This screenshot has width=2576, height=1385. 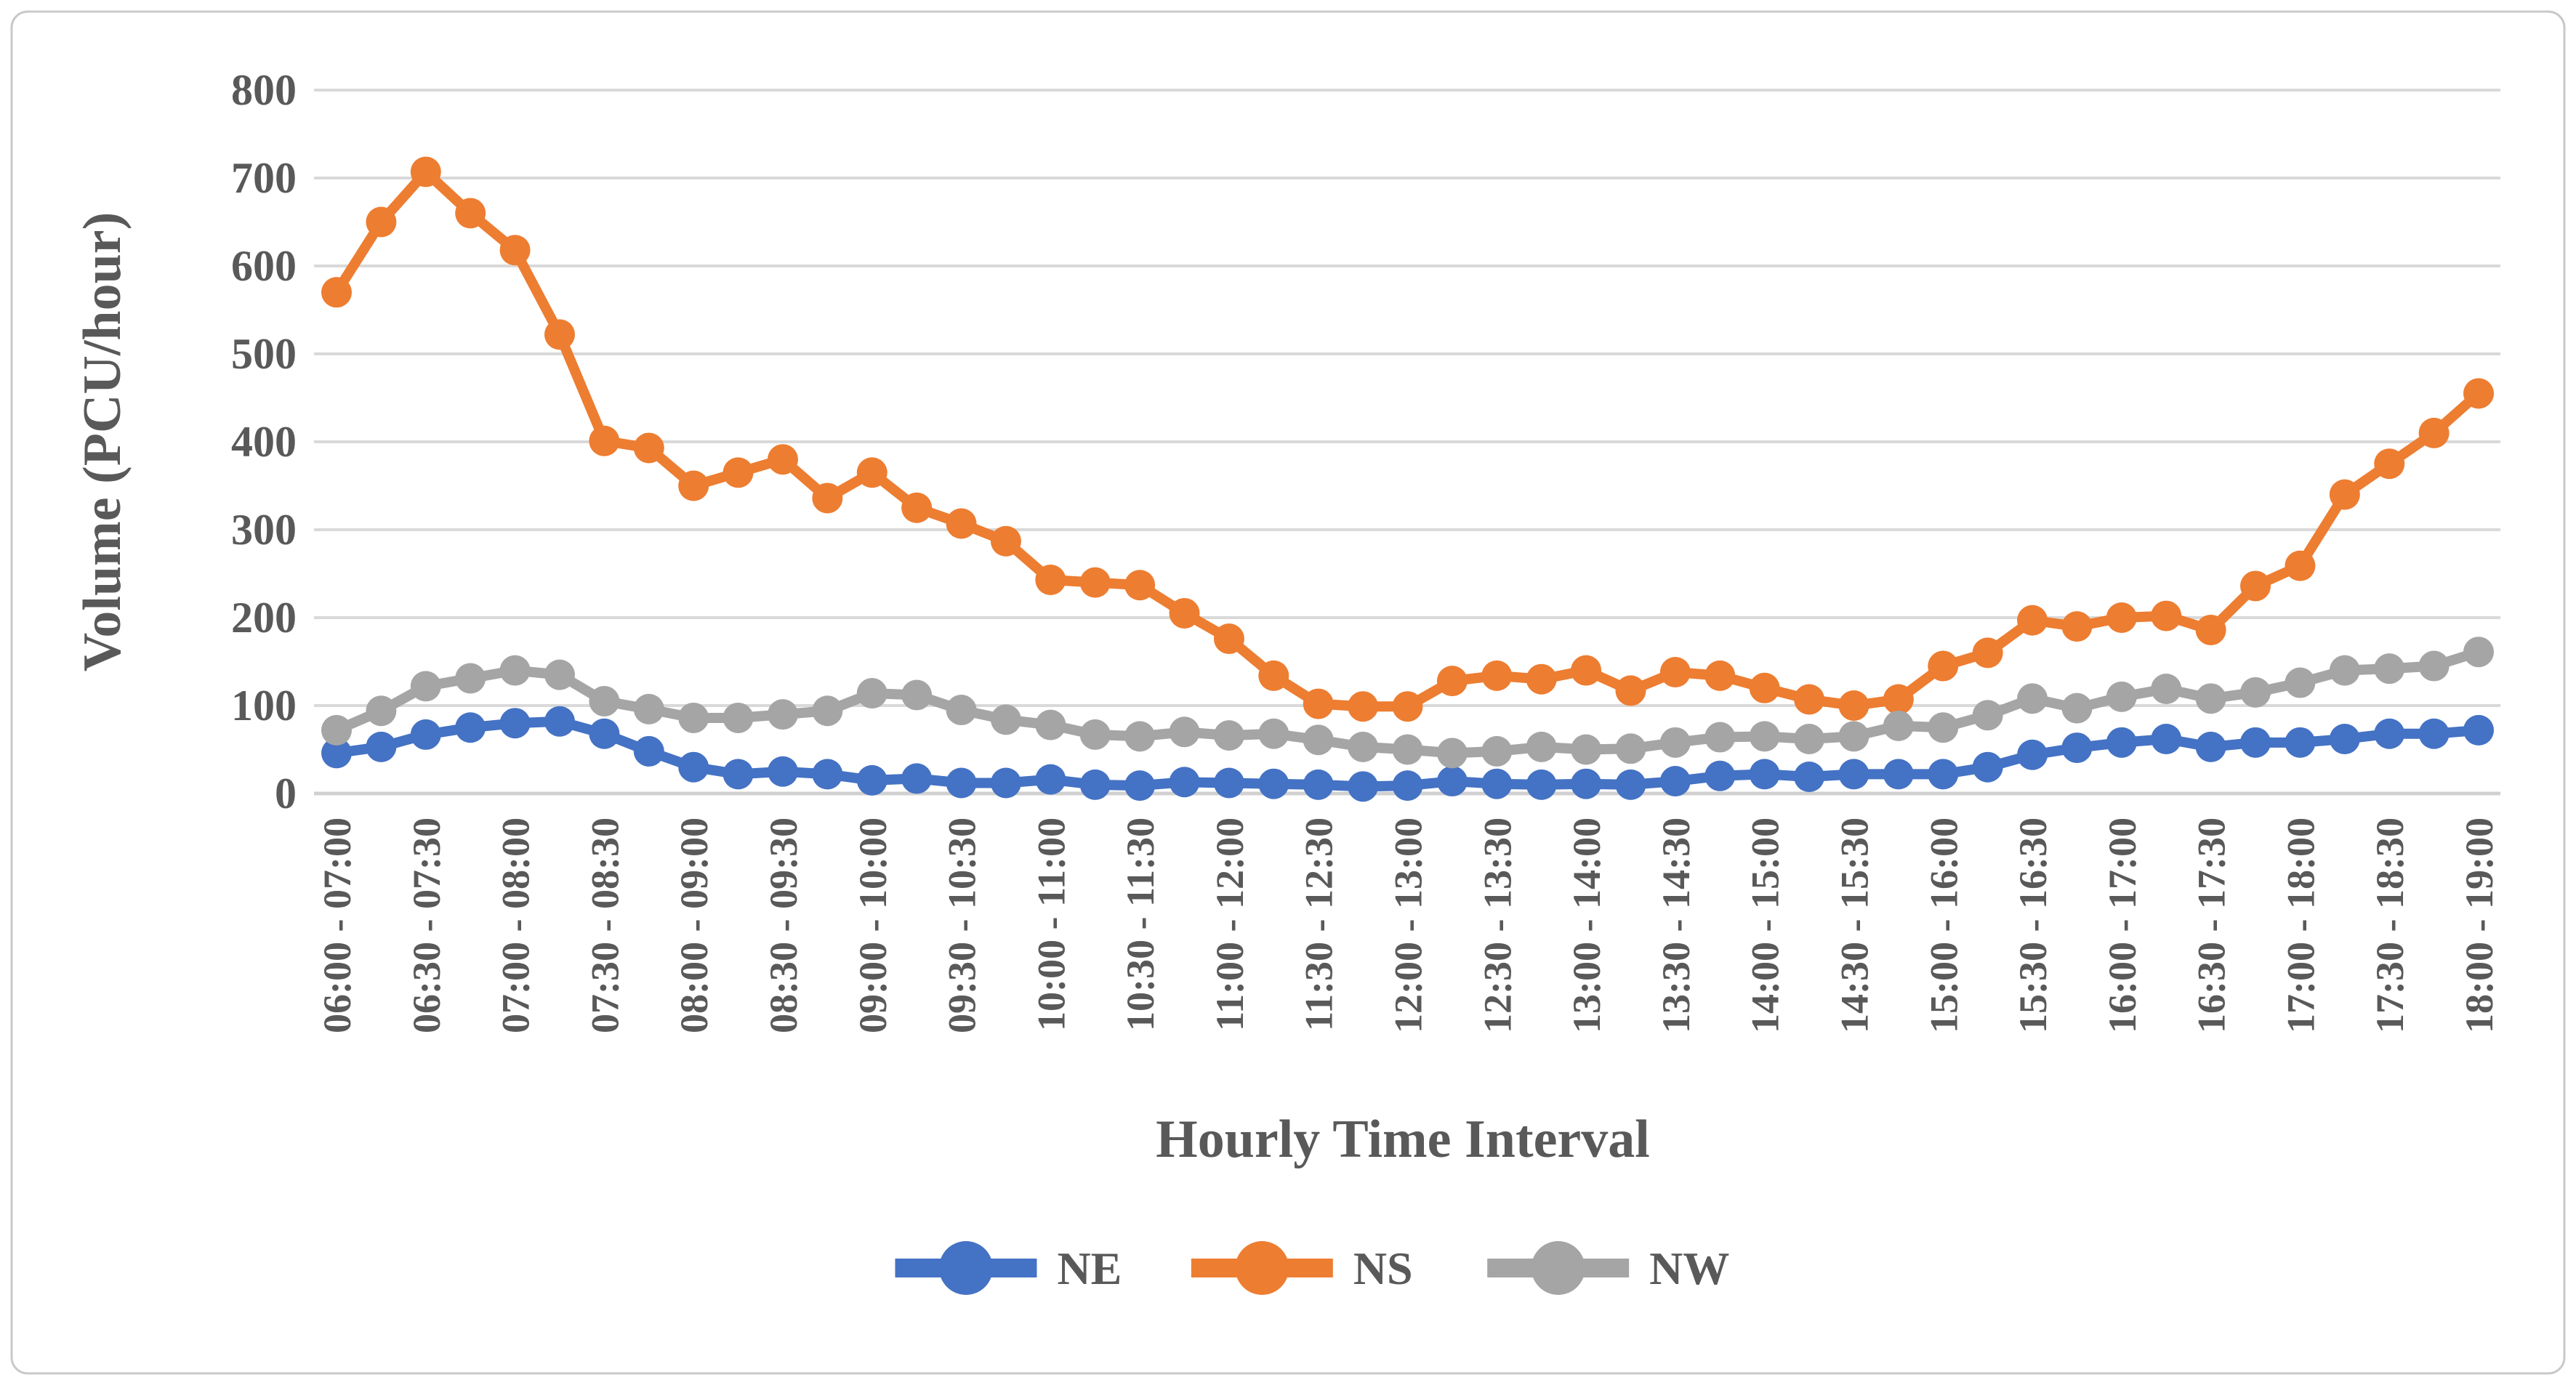 I want to click on y-tick-label-400: 400, so click(x=264, y=442).